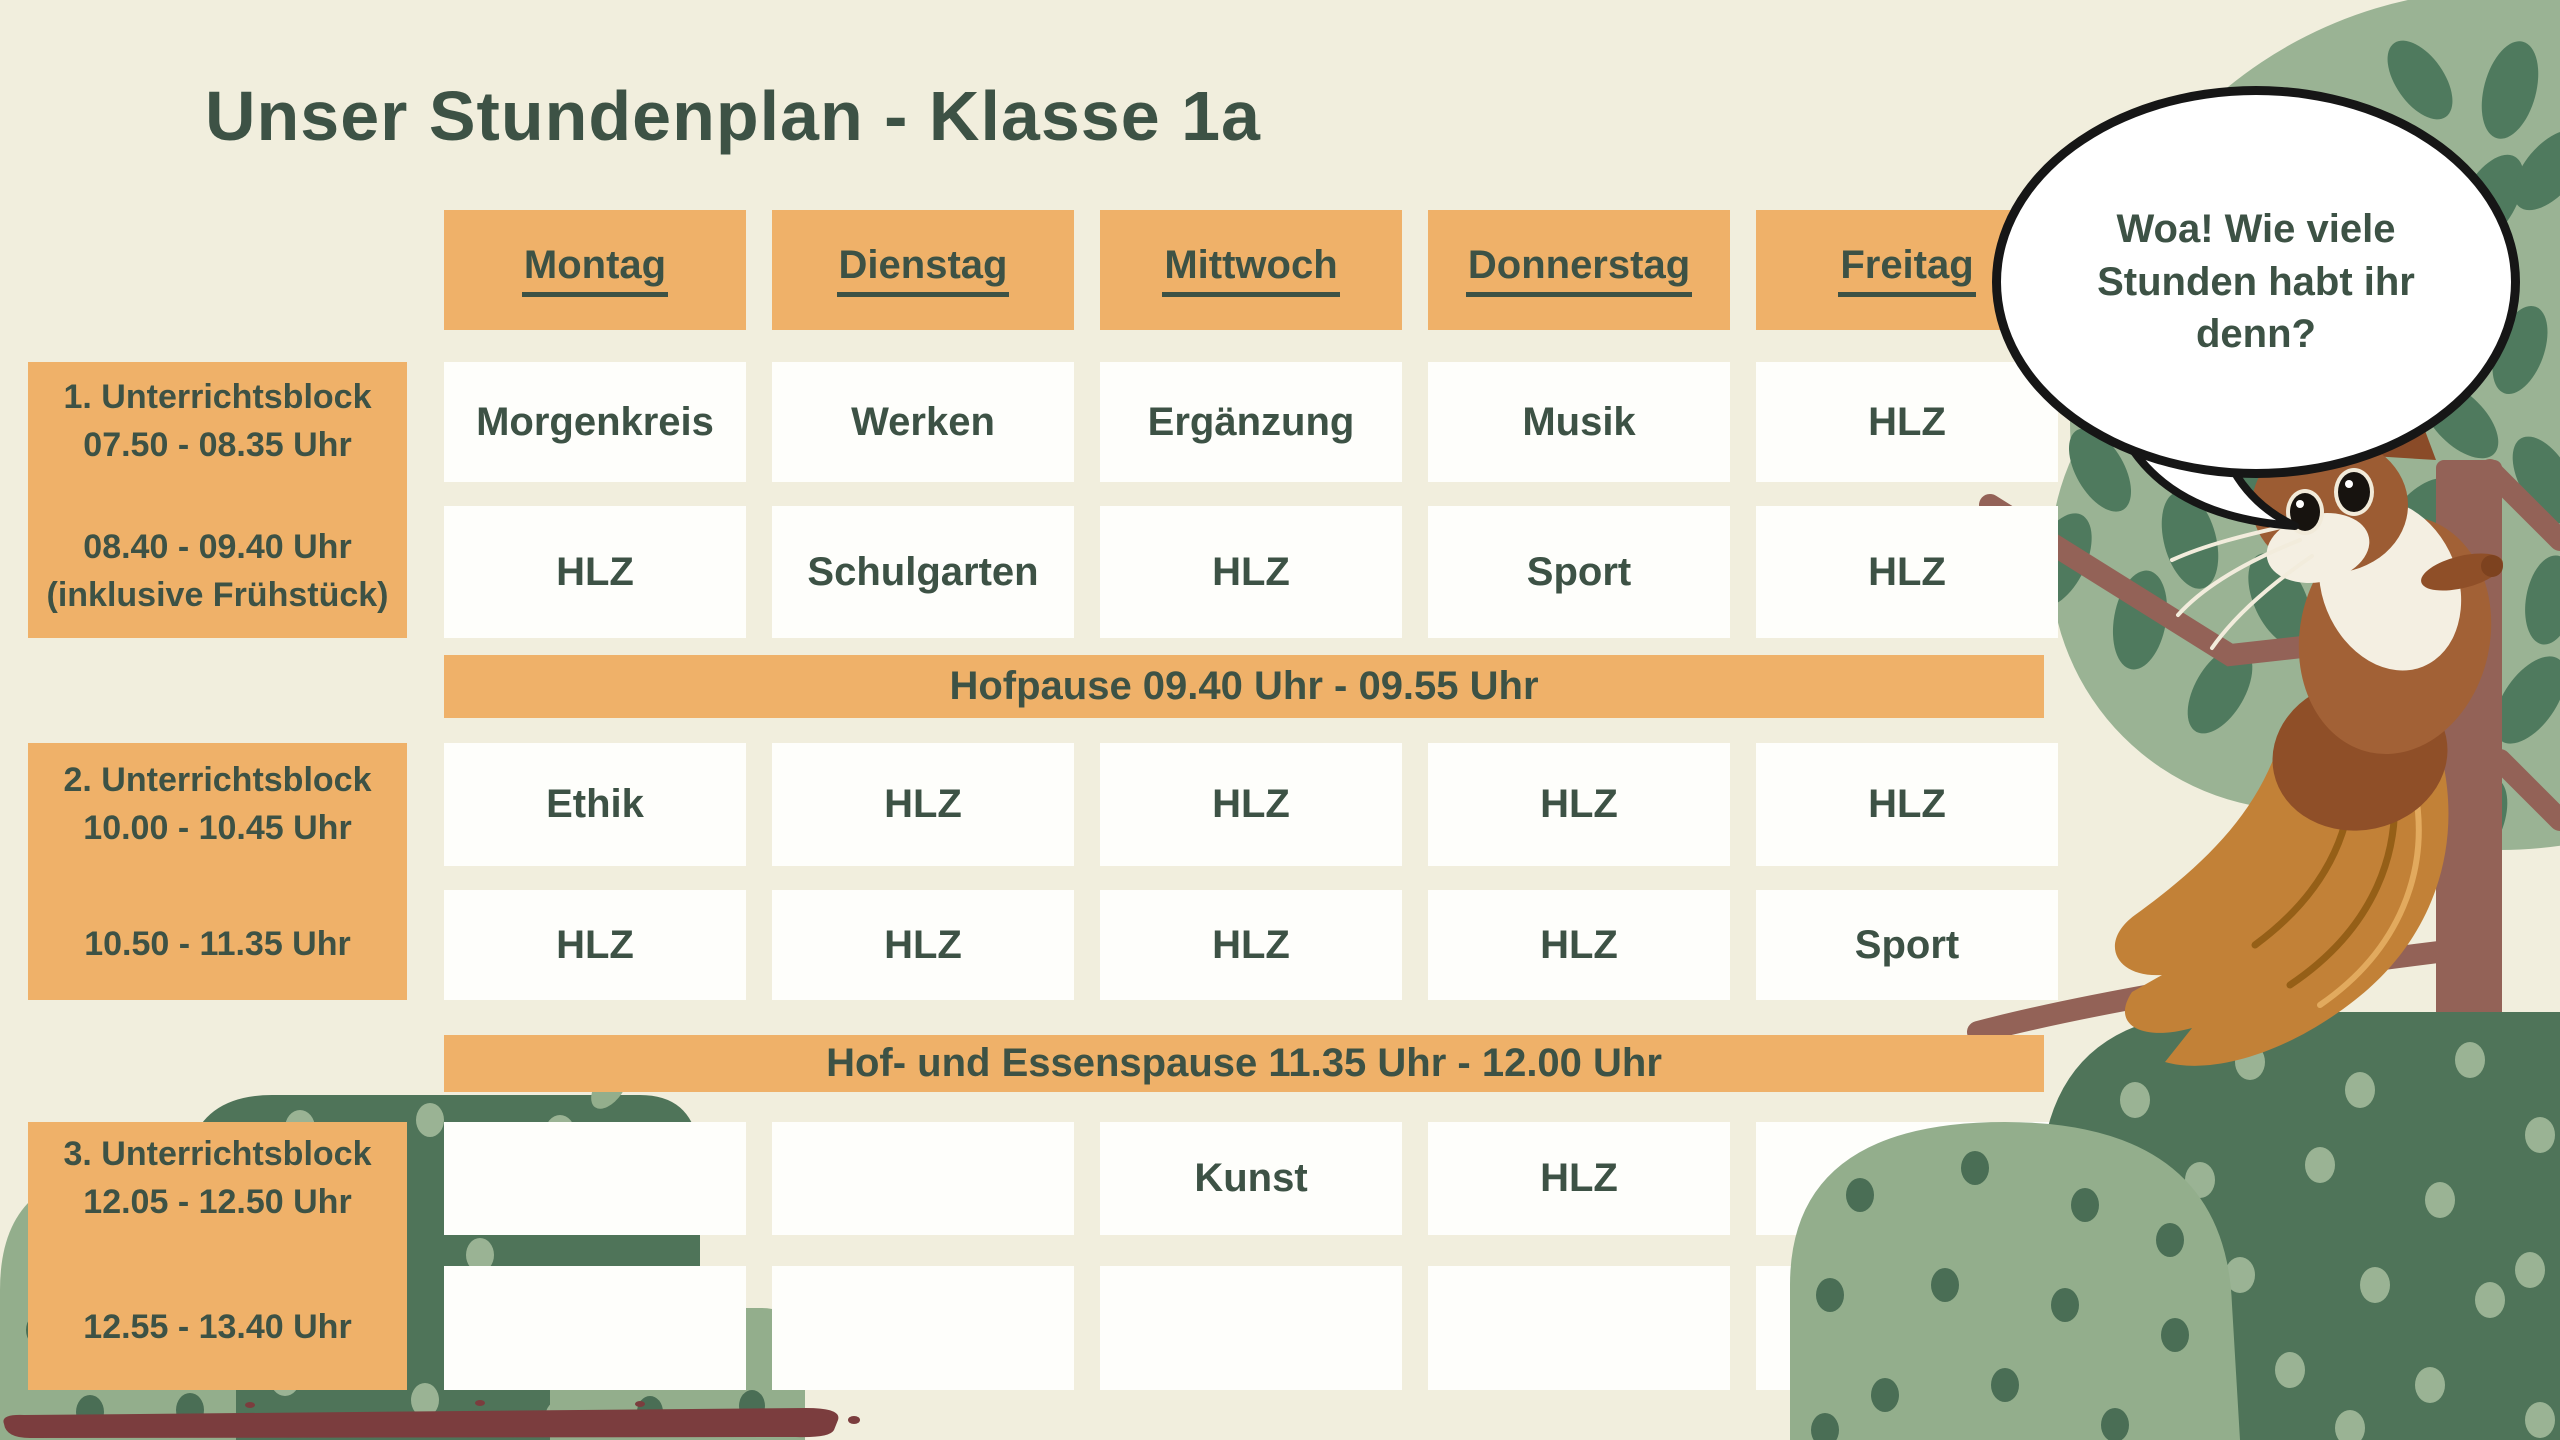 This screenshot has width=2560, height=1440. I want to click on cell-r5-mittwoch: Kunst, so click(1251, 1178).